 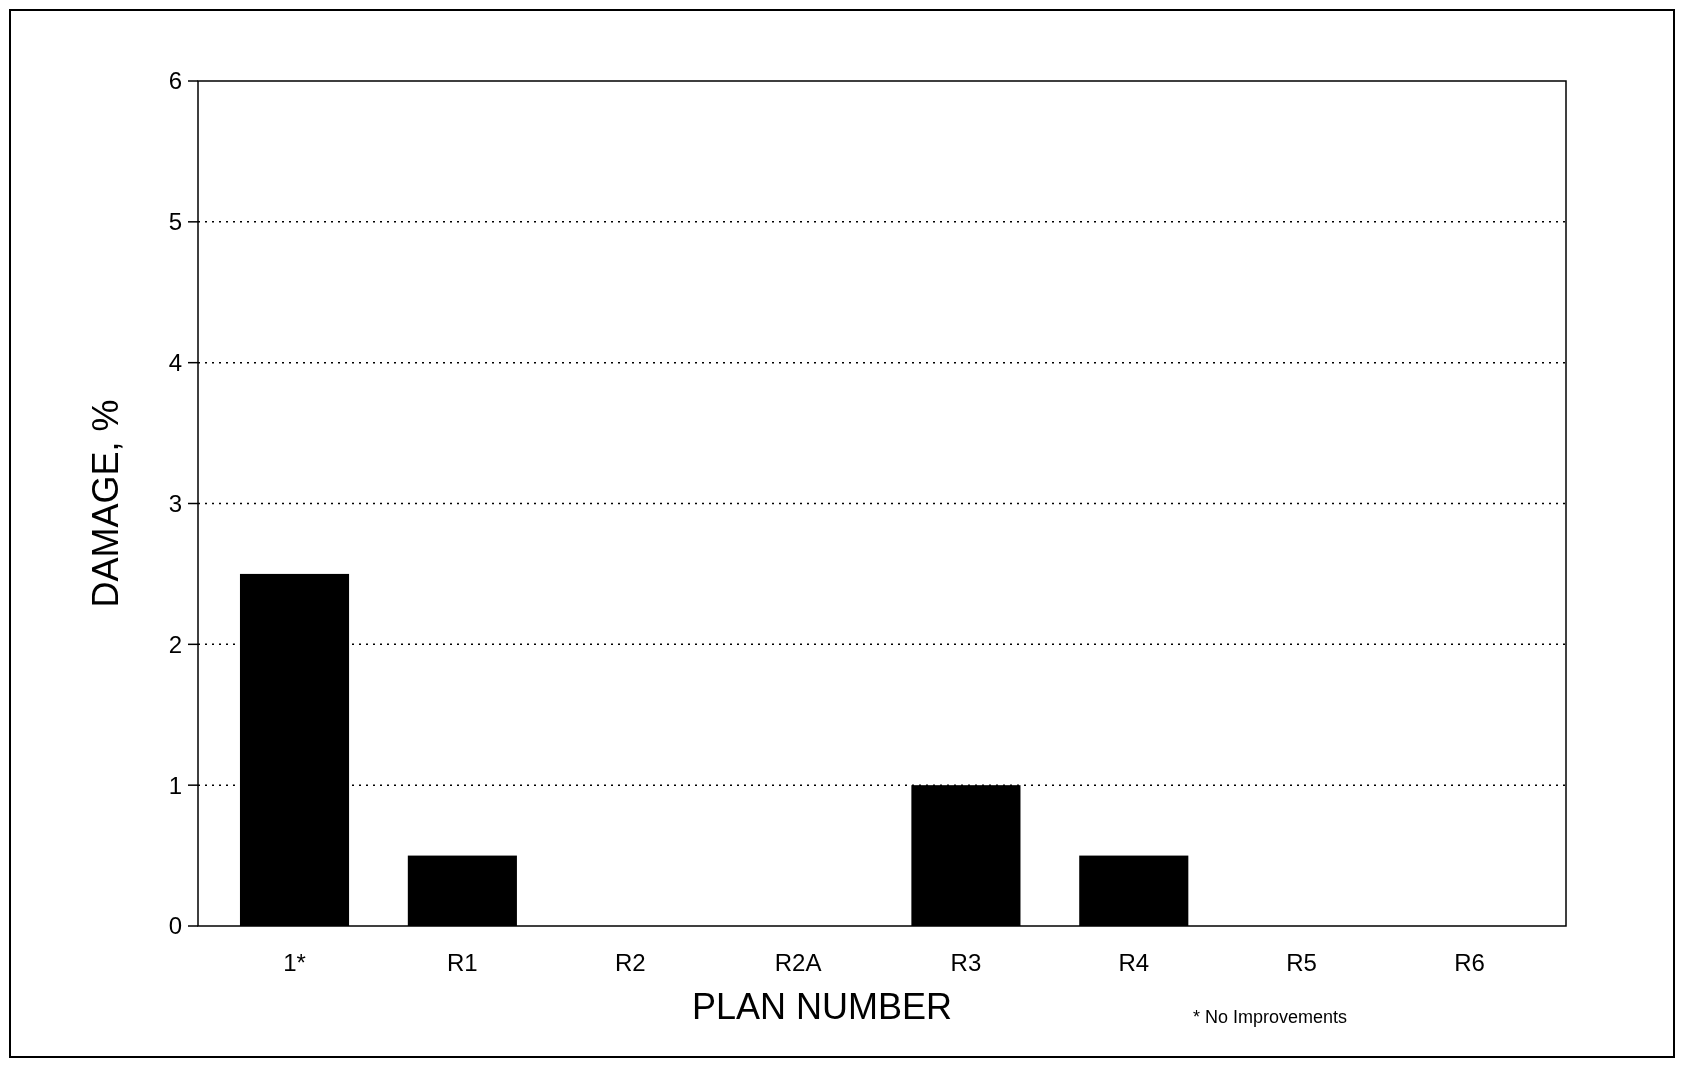 I want to click on x-tick-label: R2A, so click(x=798, y=962).